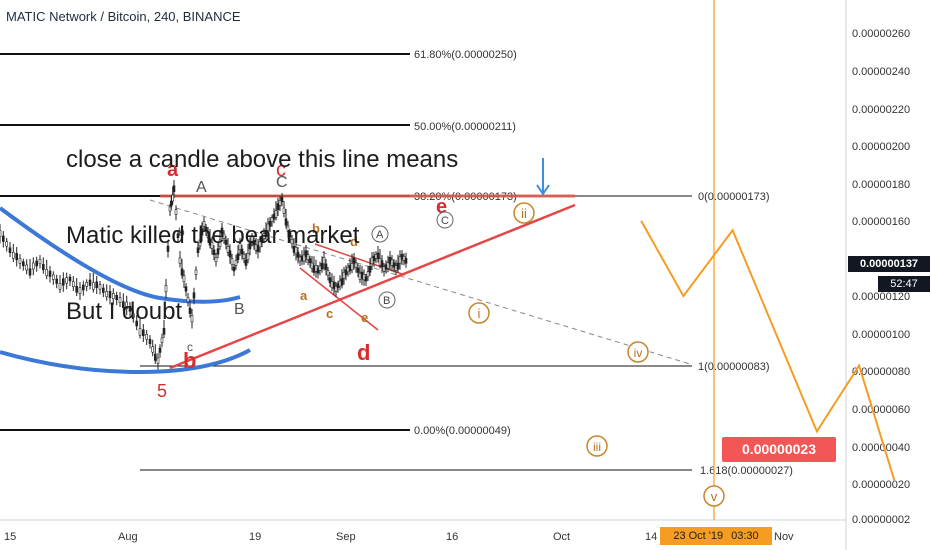 The height and width of the screenshot is (550, 932). I want to click on current-price-tag: 0.00000137, so click(889, 264).